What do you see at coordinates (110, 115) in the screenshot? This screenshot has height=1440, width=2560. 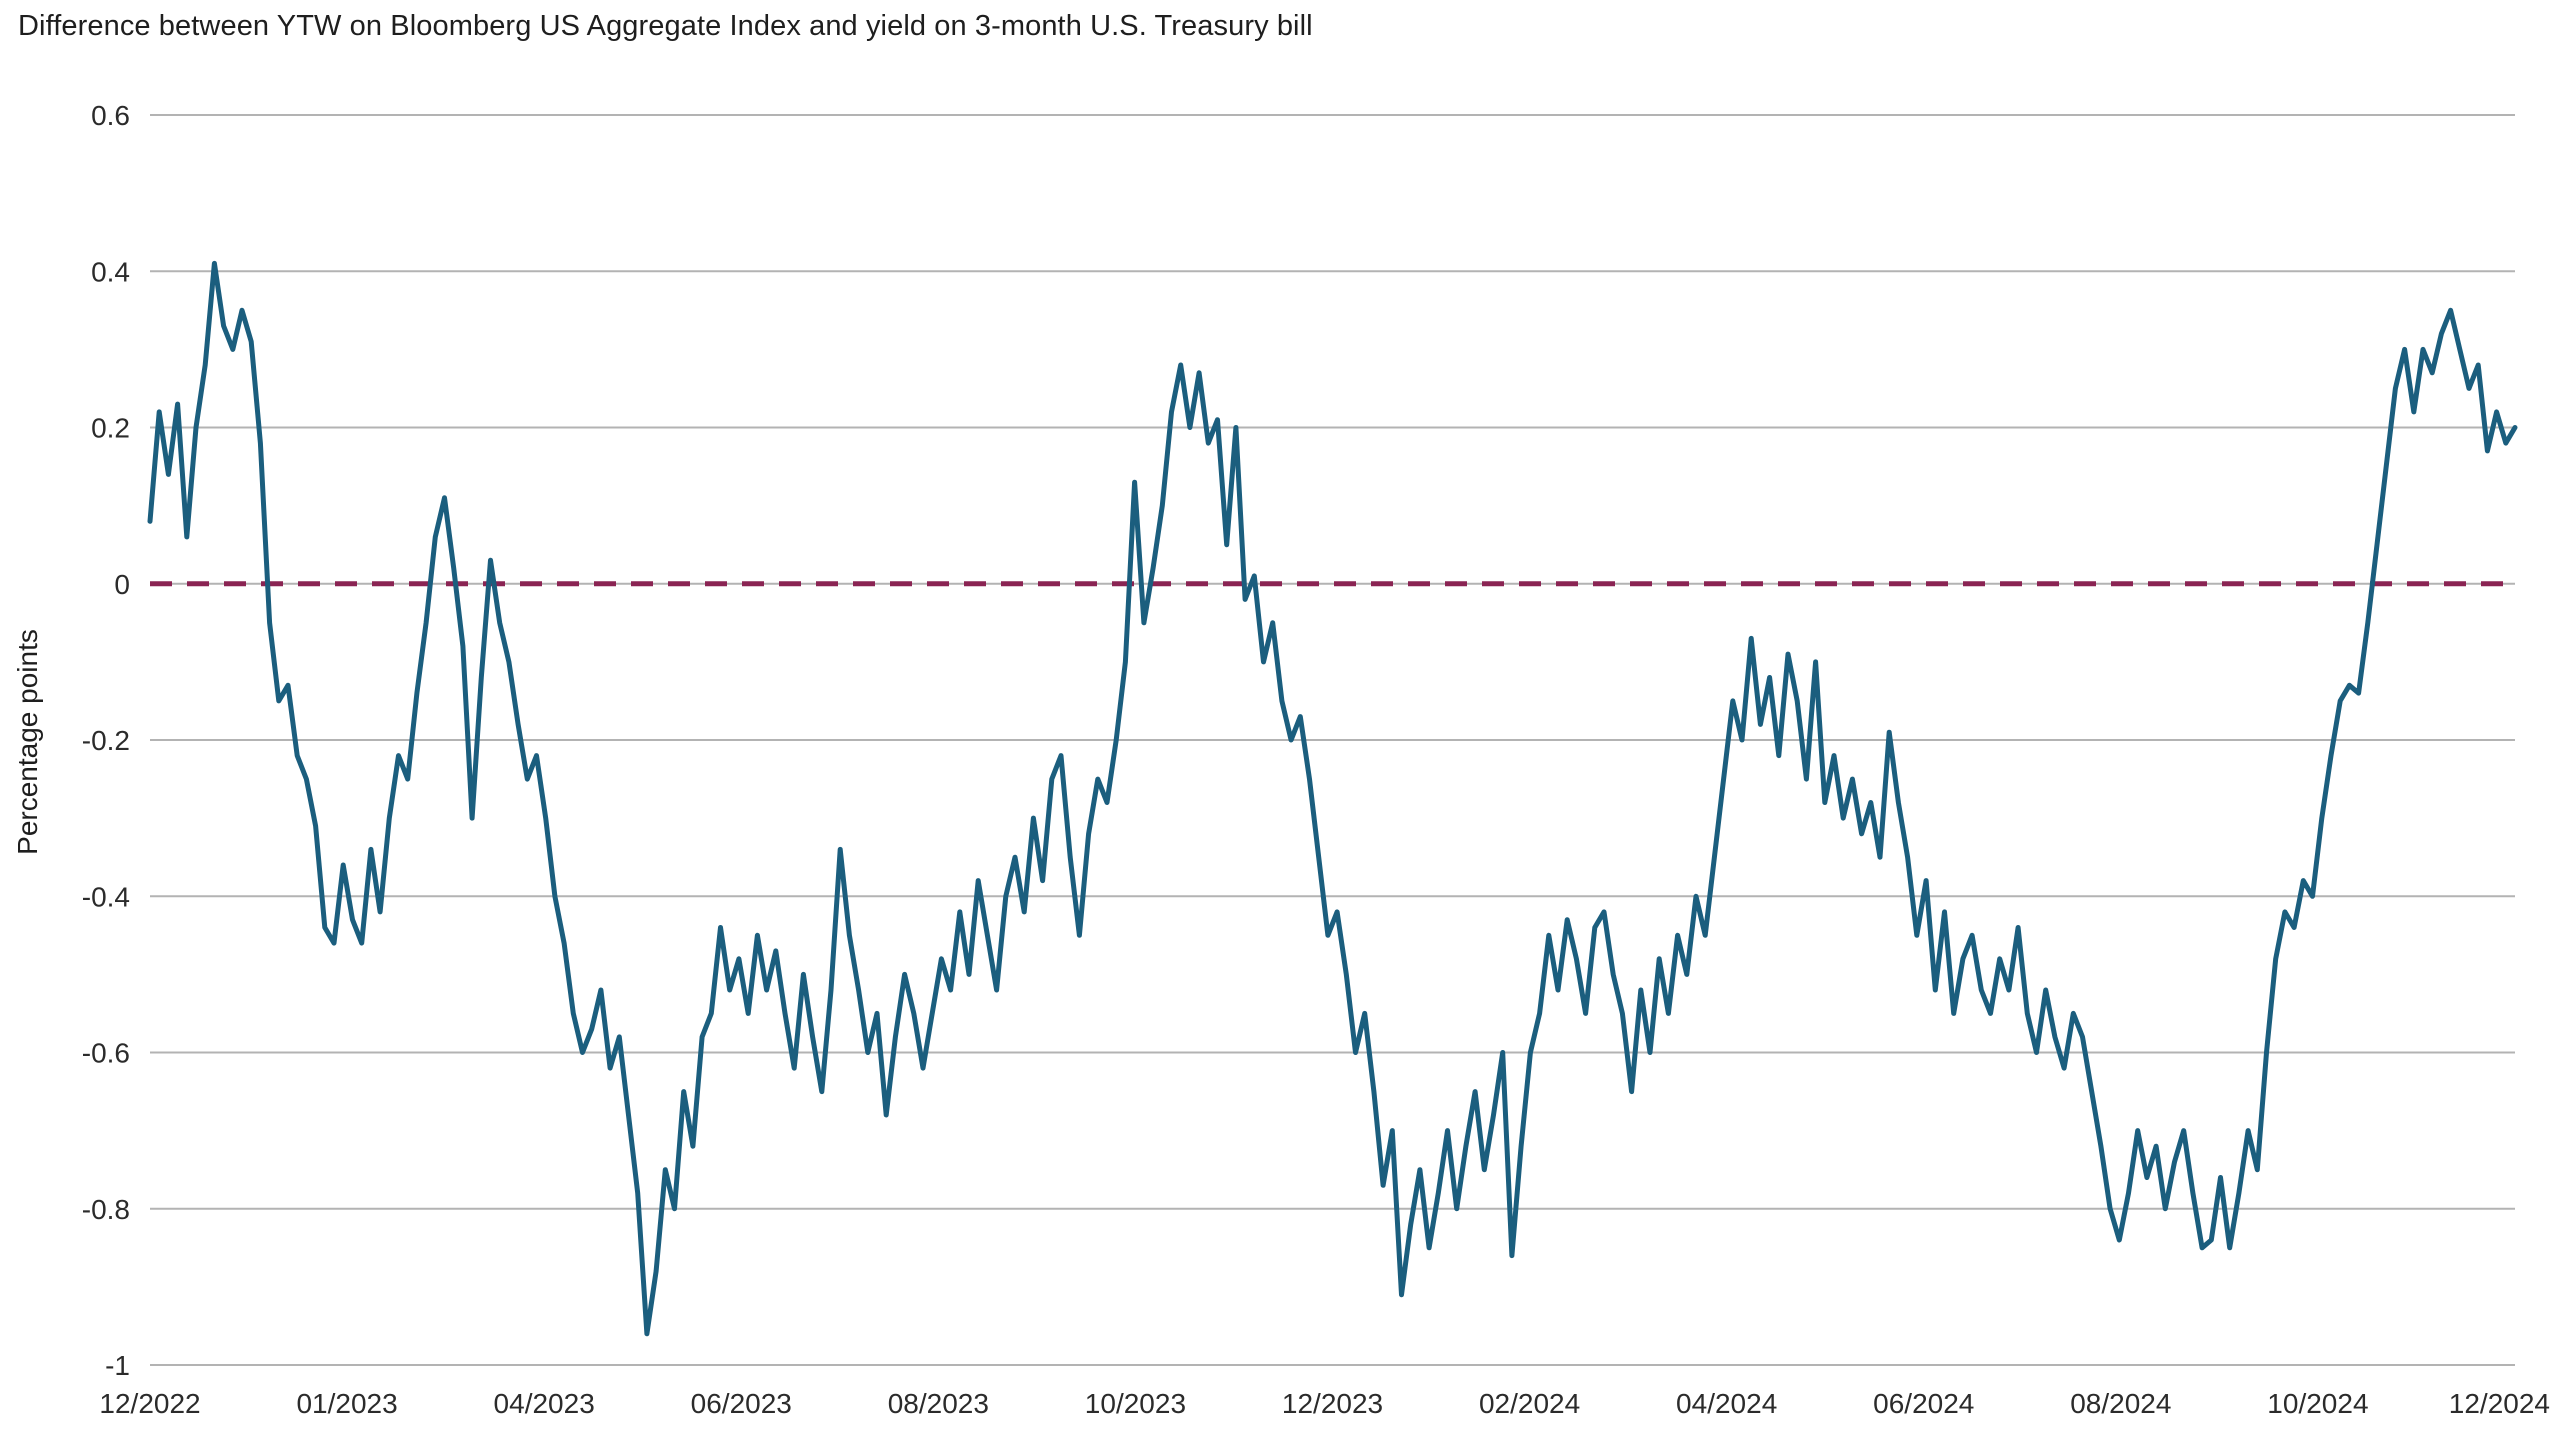 I see `y-tick-label: 0.6` at bounding box center [110, 115].